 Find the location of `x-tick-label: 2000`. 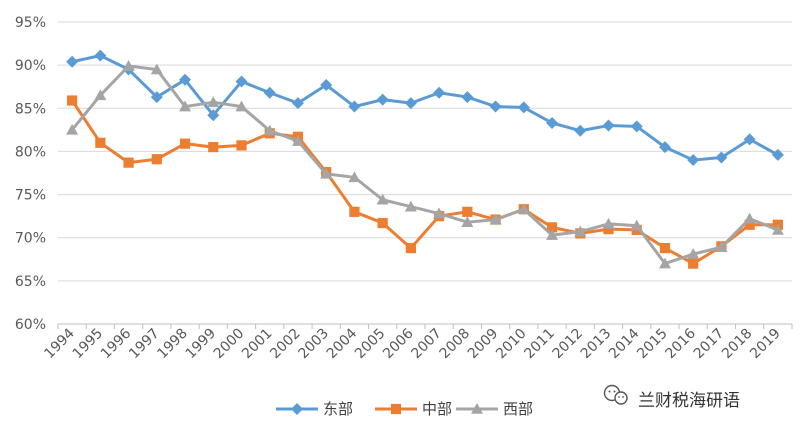

x-tick-label: 2000 is located at coordinates (229, 344).